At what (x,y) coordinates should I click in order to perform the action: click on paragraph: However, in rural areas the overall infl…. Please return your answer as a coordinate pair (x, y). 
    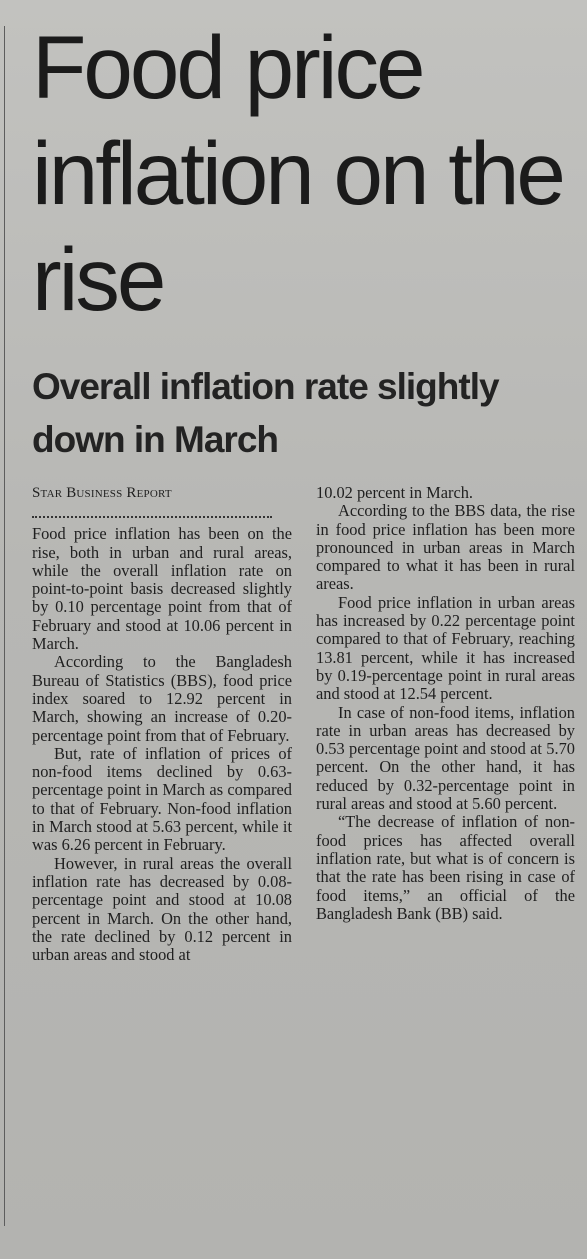
    Looking at the image, I should click on (162, 909).